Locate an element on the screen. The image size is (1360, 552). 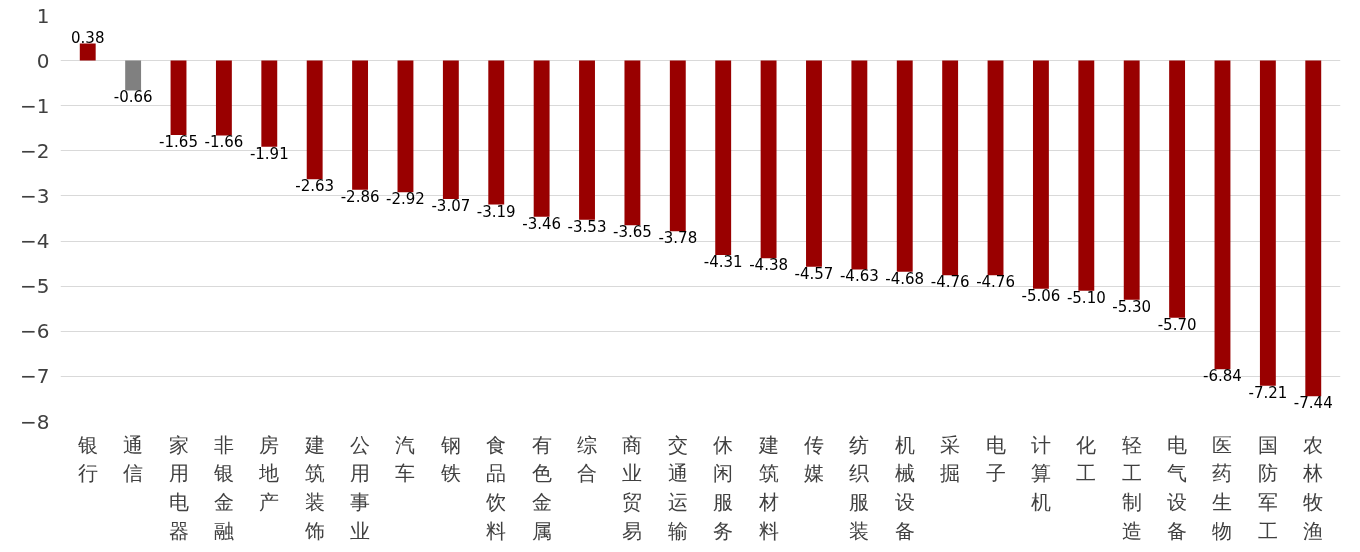
x-tick-label: 家用电器 is located at coordinates (178, 487).